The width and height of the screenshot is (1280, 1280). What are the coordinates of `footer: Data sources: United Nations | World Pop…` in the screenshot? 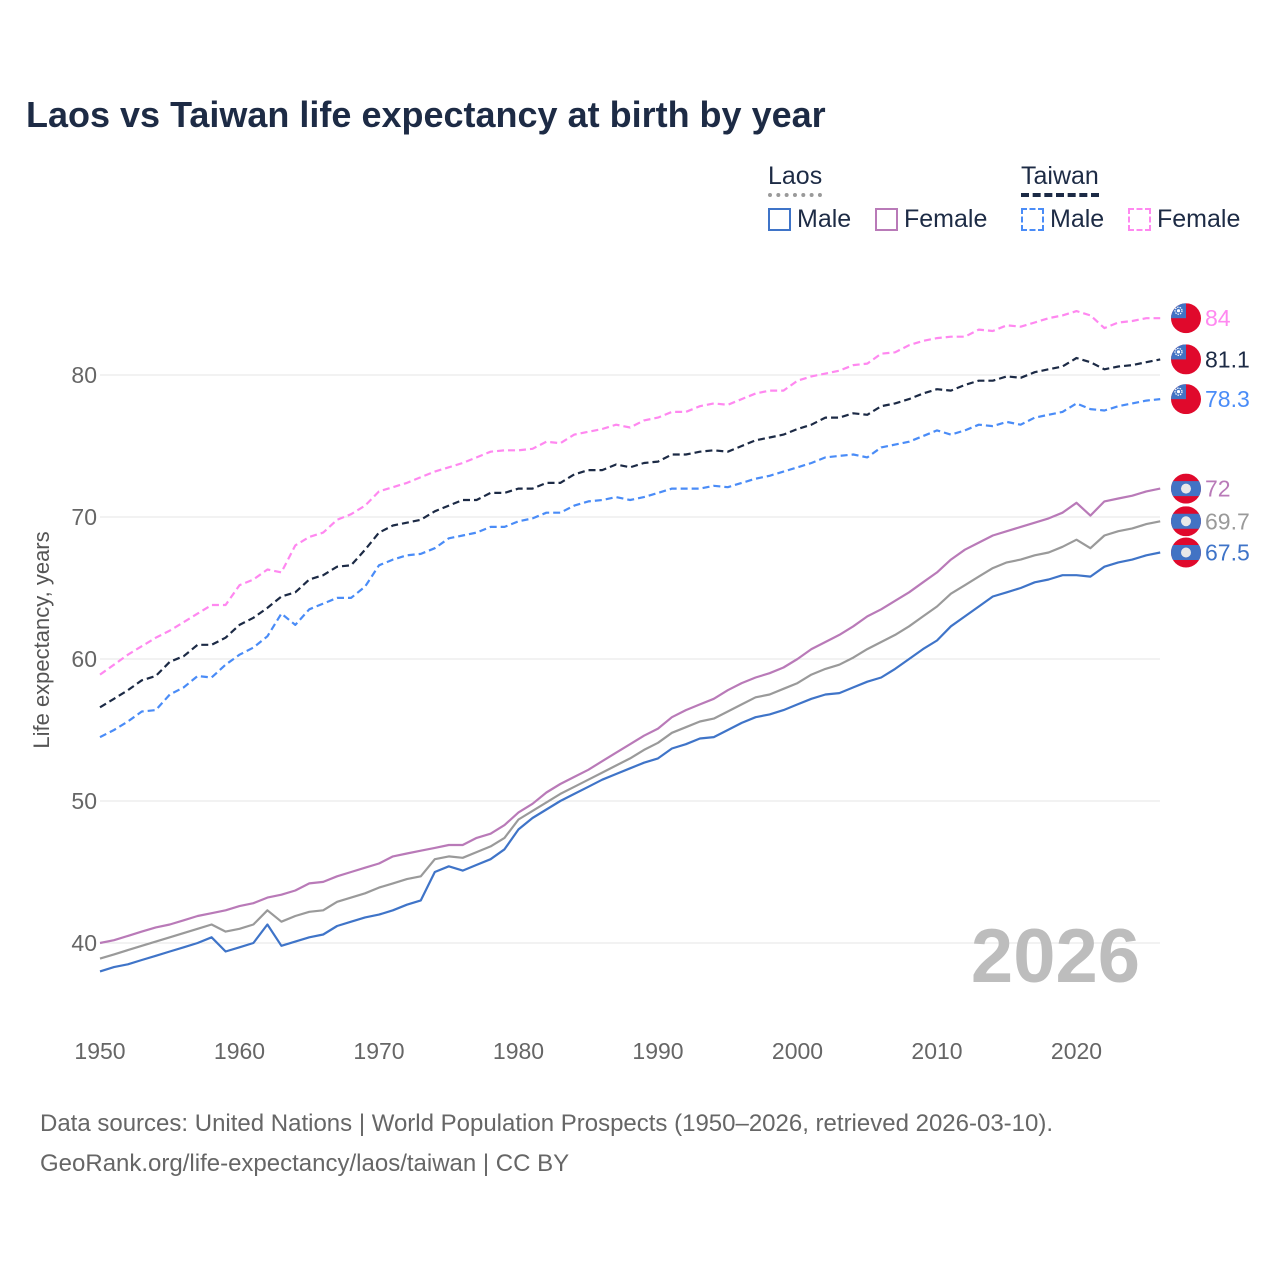 It's located at (546, 1144).